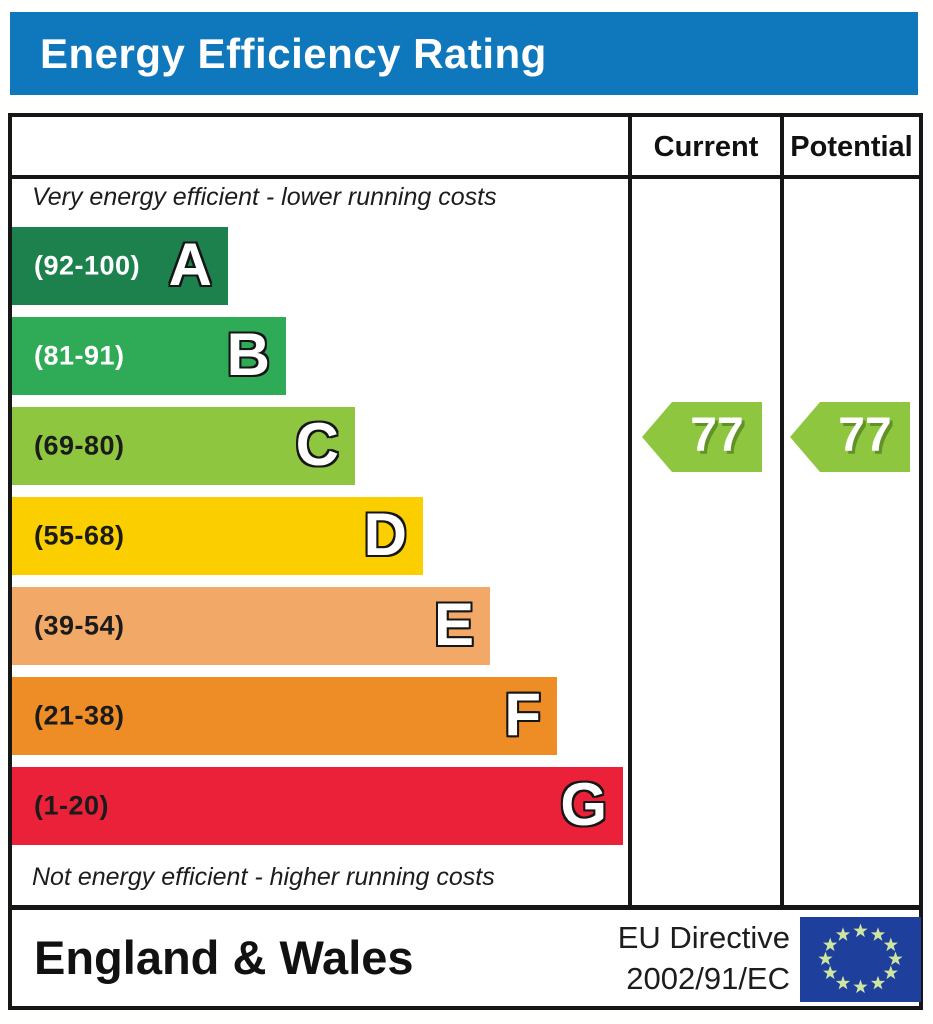 The image size is (933, 1024). I want to click on band-e-range: (39-54), so click(79, 625).